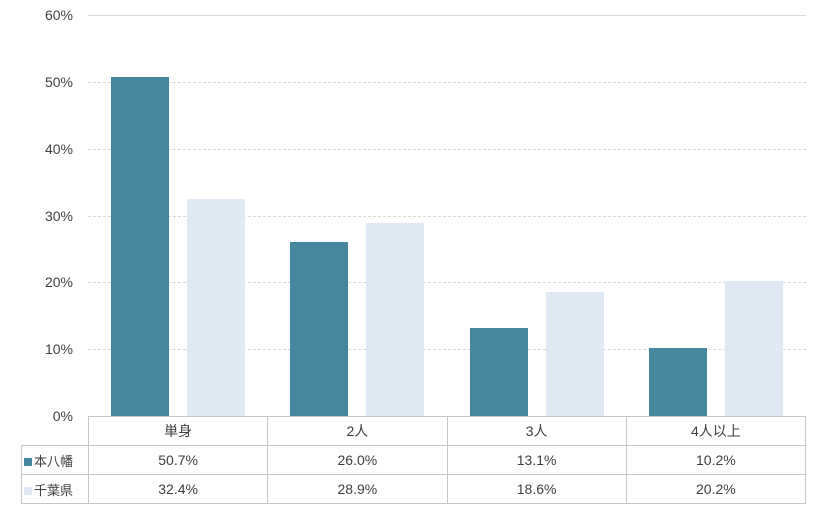 This screenshot has height=510, width=820. What do you see at coordinates (178, 489) in the screenshot?
I see `value-cell: 32.4%` at bounding box center [178, 489].